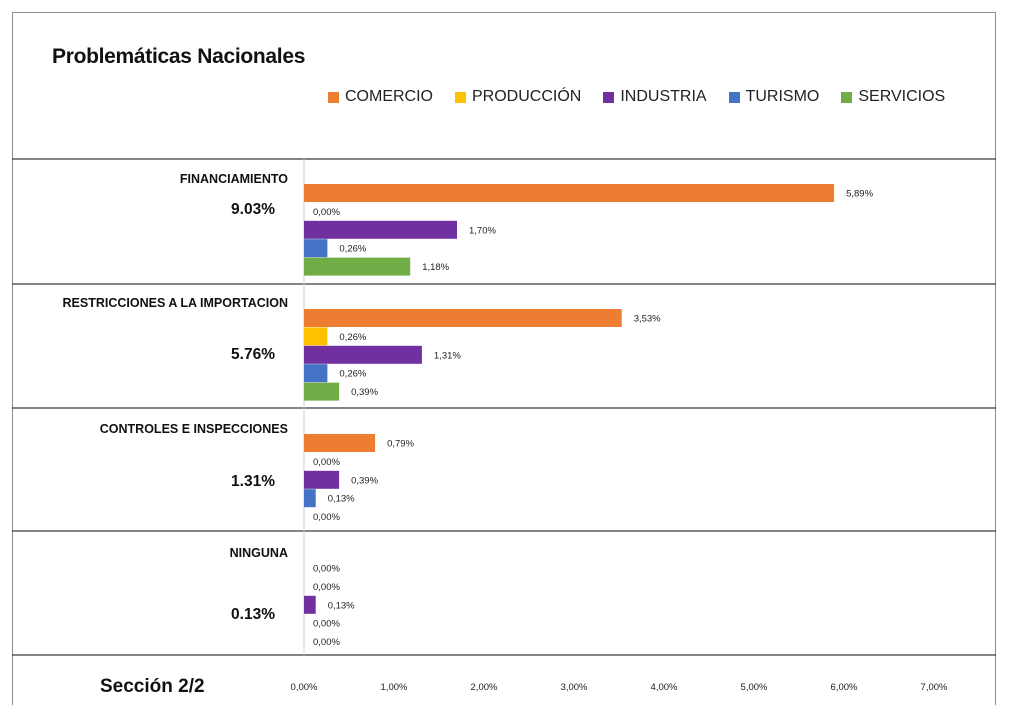 This screenshot has height=705, width=1009. I want to click on legend-item-0: COMERCIO, so click(380, 97).